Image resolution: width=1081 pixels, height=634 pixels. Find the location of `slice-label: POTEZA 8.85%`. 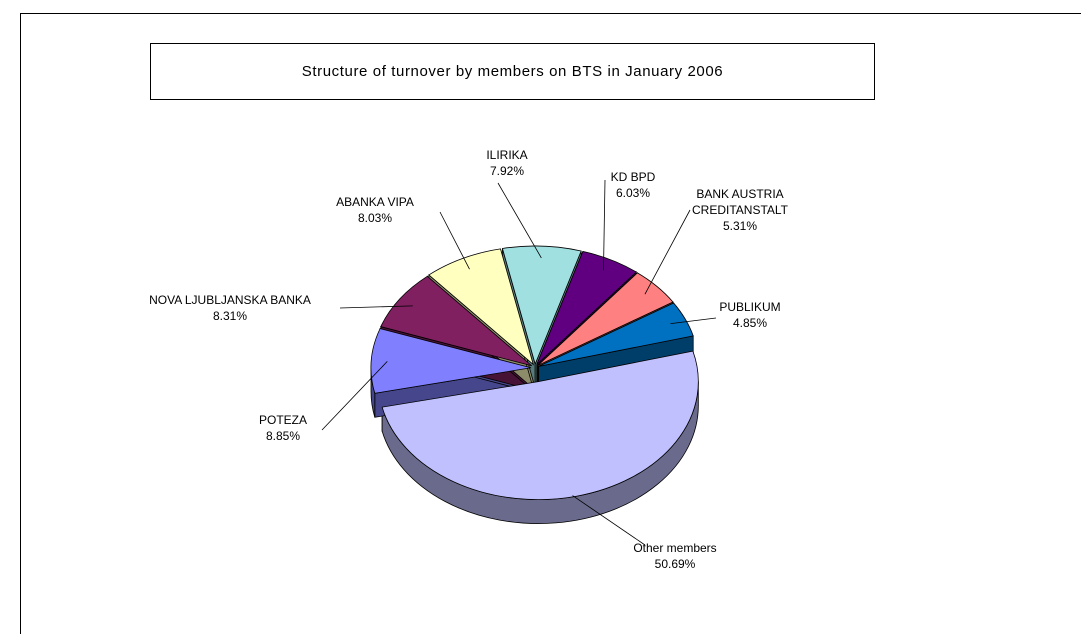

slice-label: POTEZA 8.85% is located at coordinates (283, 428).